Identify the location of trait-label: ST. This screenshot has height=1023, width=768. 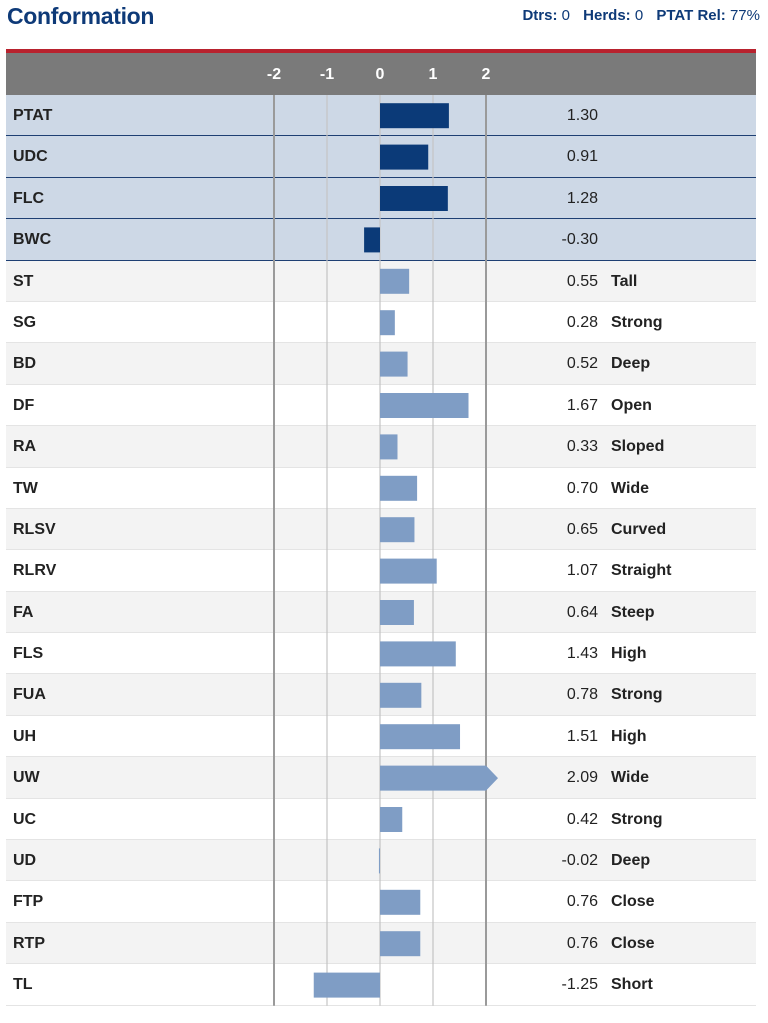
(23, 281).